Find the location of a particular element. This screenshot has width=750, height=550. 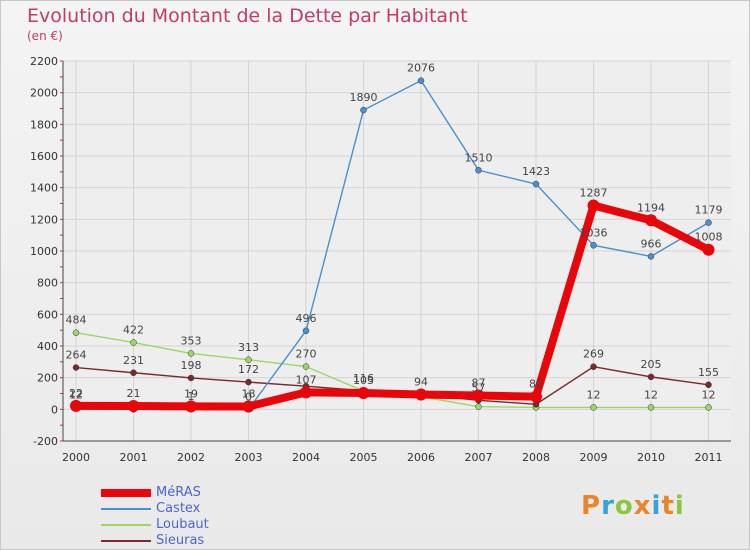

data-label: 155 is located at coordinates (708, 372).